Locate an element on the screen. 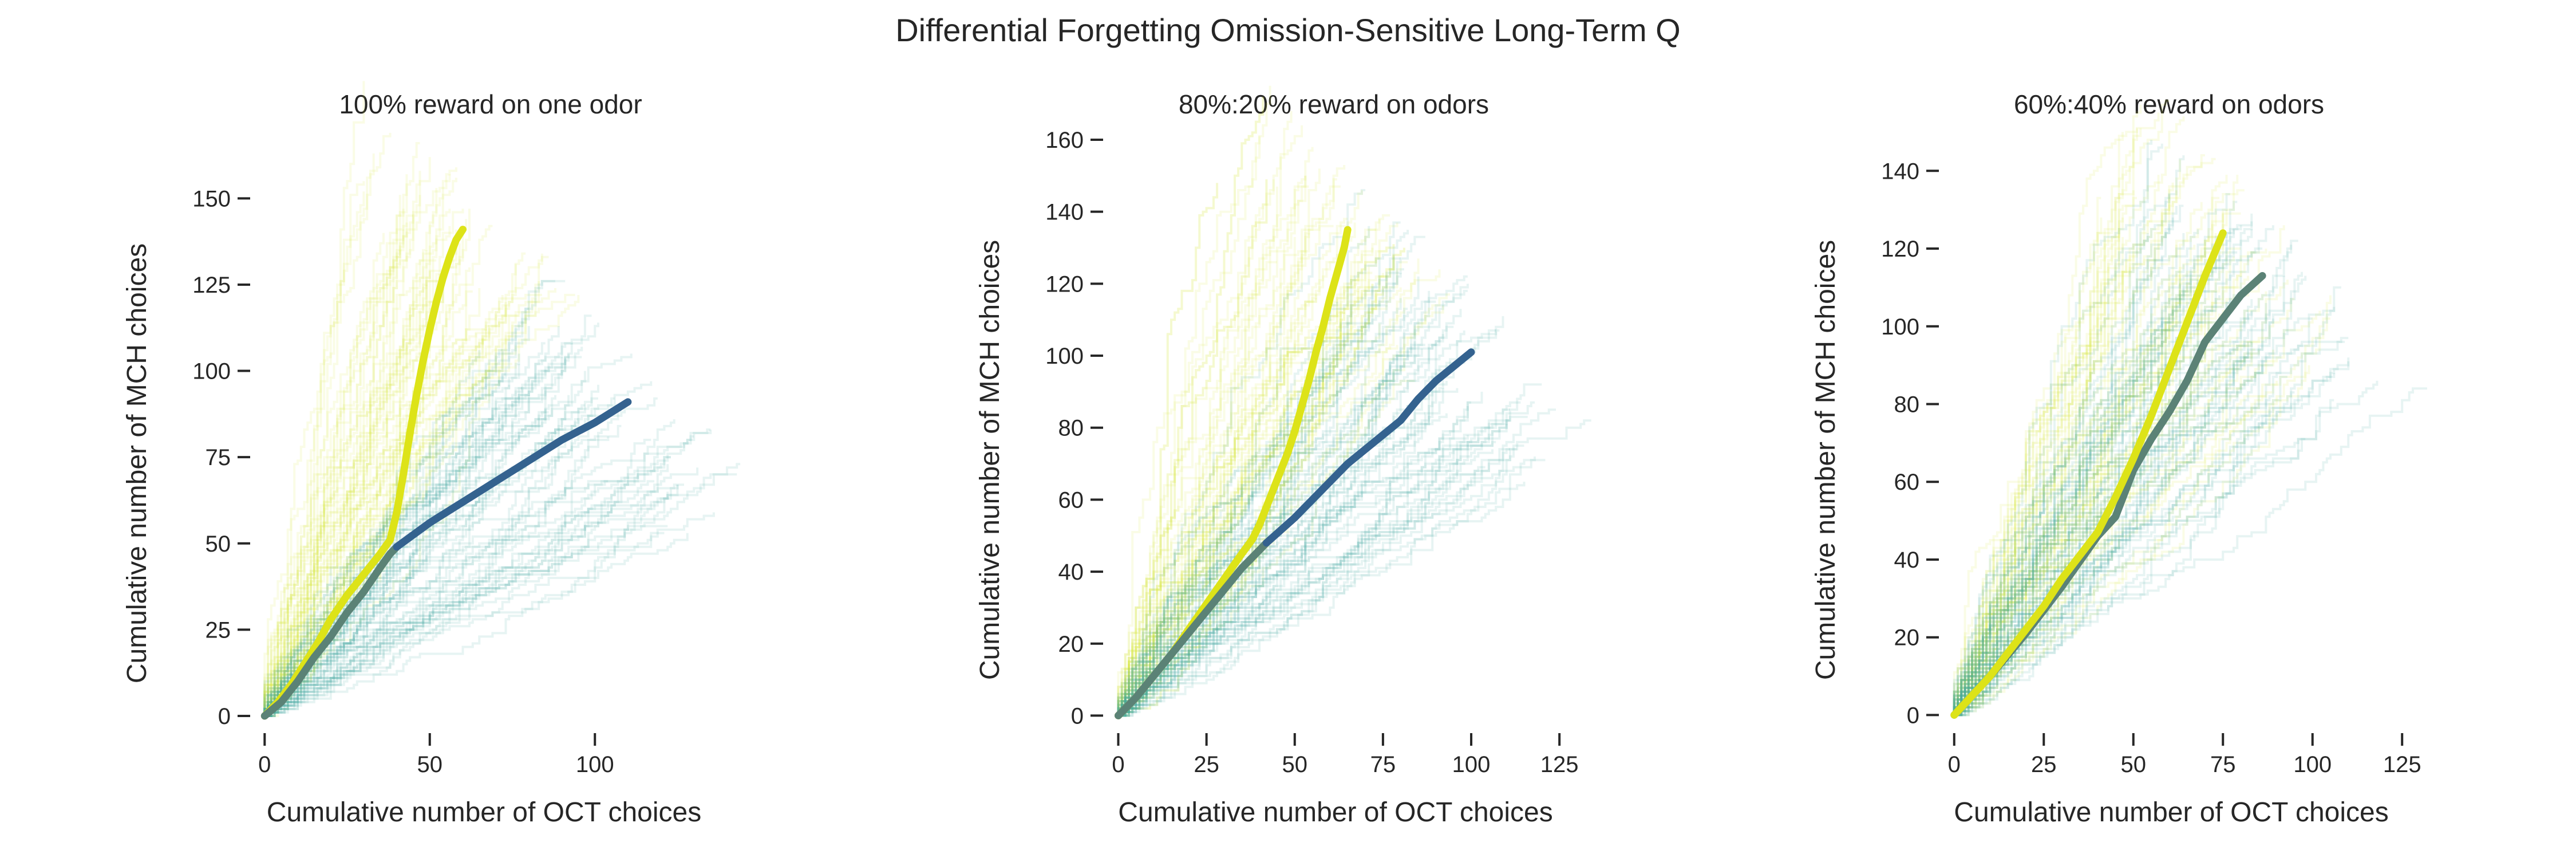  y-tick-label: 60 is located at coordinates (1907, 483).